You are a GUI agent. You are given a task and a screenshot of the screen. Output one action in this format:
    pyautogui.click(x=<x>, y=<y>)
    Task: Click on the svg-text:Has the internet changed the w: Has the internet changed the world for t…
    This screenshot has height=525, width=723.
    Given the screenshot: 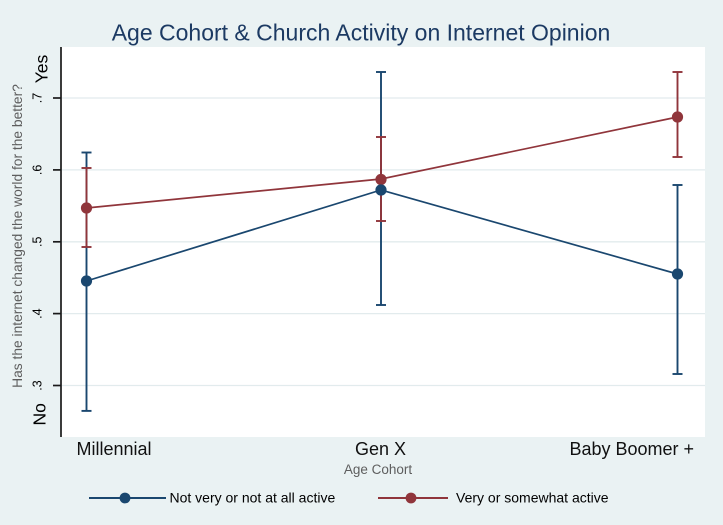 What is the action you would take?
    pyautogui.click(x=17, y=236)
    